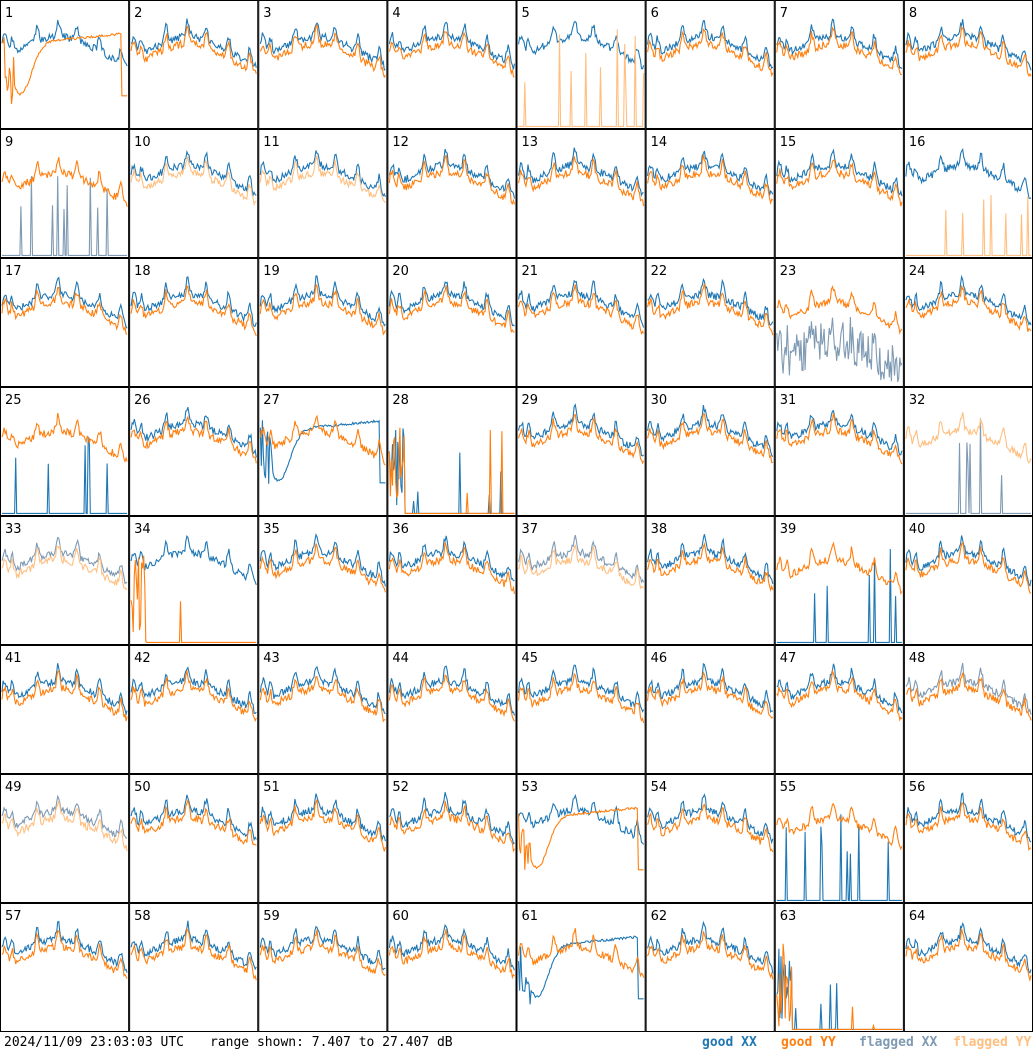  I want to click on tile-38: 38, so click(710, 580).